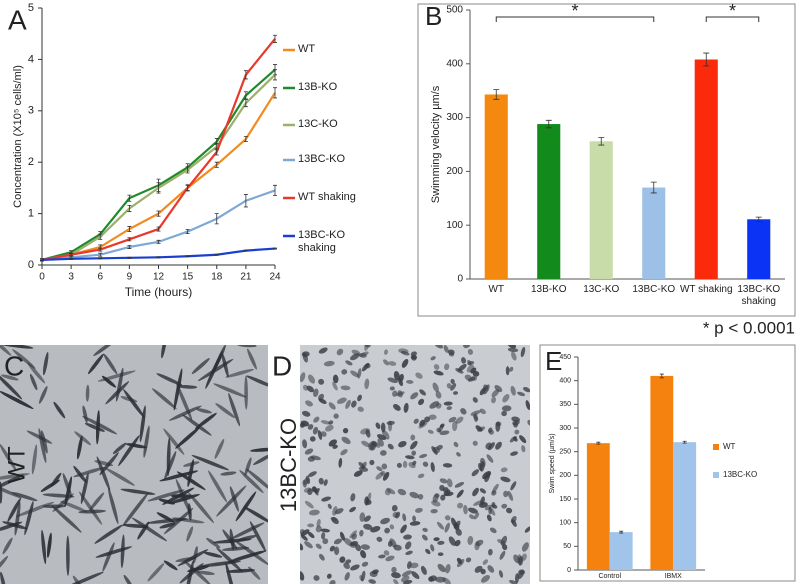 This screenshot has height=584, width=800. Describe the element at coordinates (318, 87) in the screenshot. I see `legend-label: 13B-KO` at that location.